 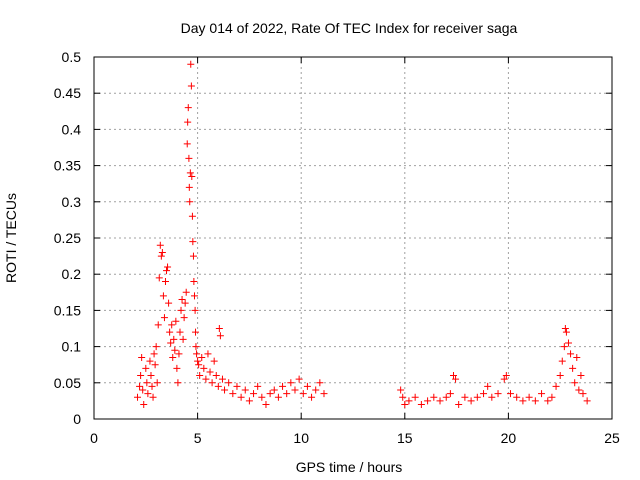 I want to click on y-tick-label: 0.3, so click(x=72, y=202).